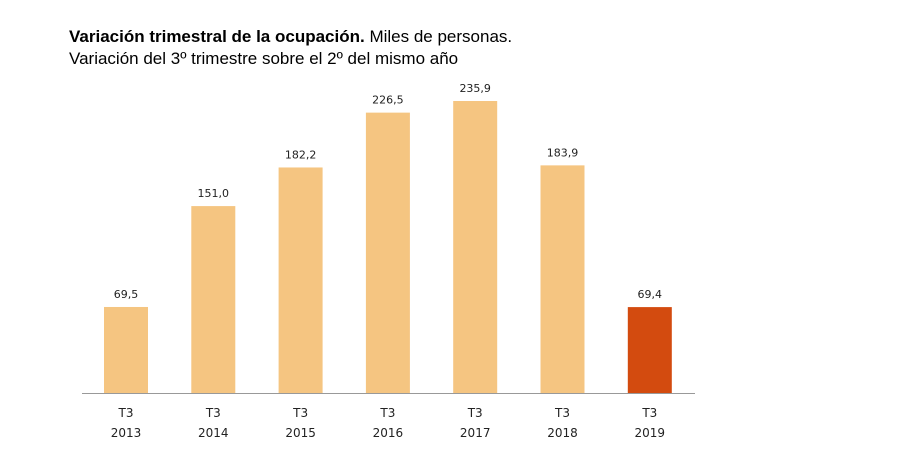 Image resolution: width=897 pixels, height=468 pixels. I want to click on data-label: 226,5, so click(388, 100).